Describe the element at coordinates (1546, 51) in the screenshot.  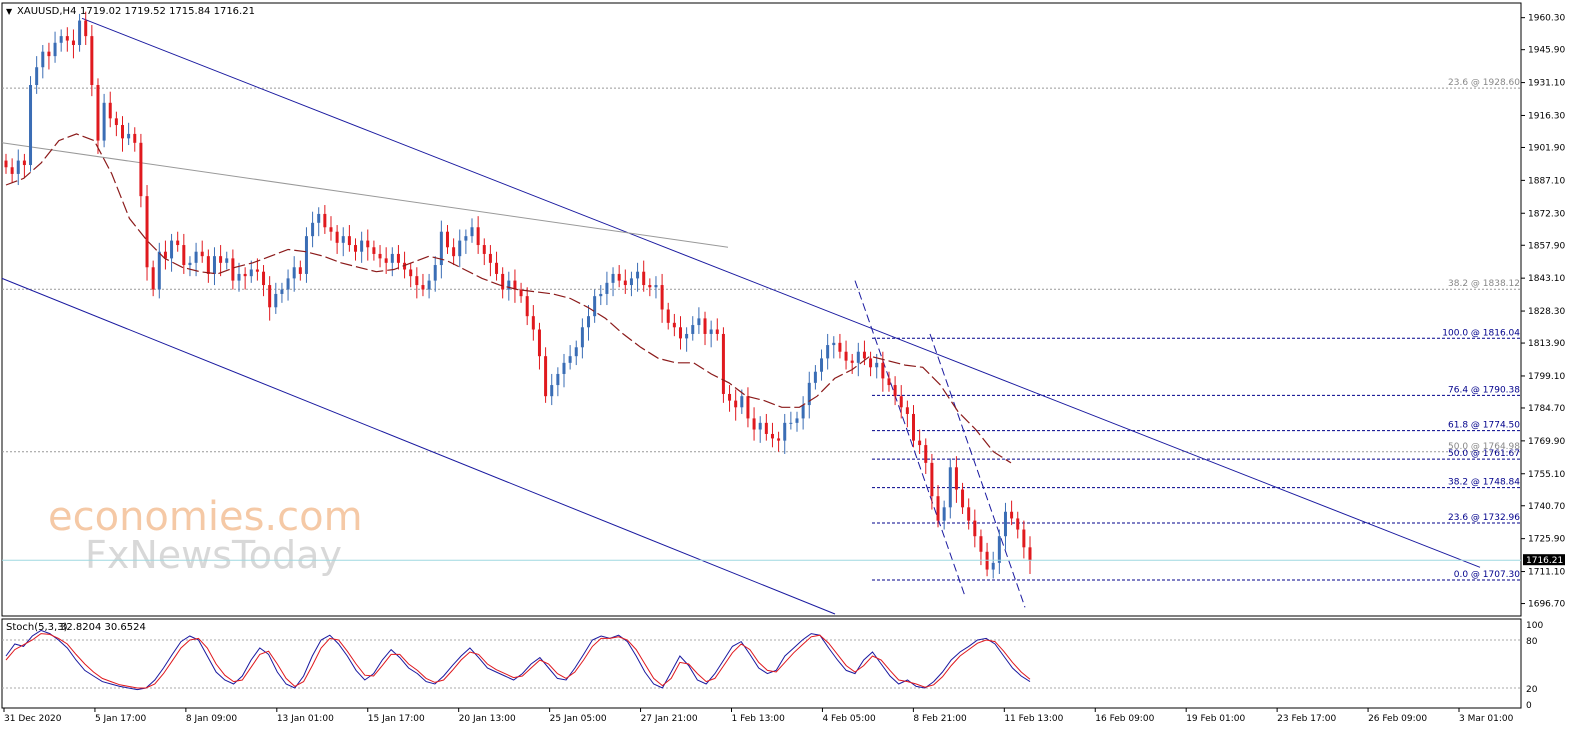
I see `price-tick-label: 1945.90` at that location.